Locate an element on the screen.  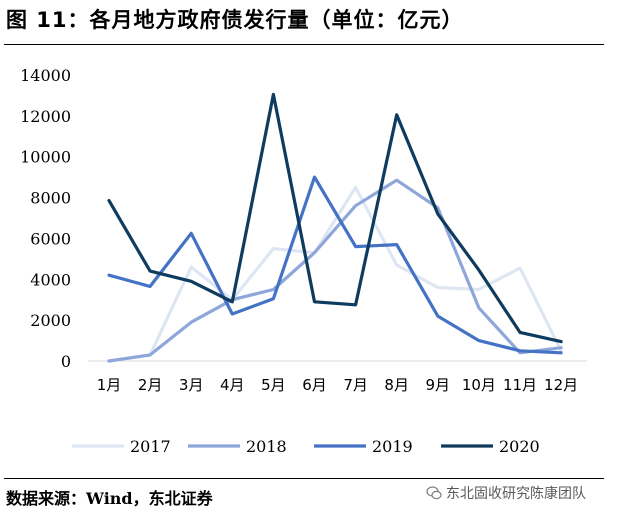
x-tick-label: 2月 is located at coordinates (150, 385).